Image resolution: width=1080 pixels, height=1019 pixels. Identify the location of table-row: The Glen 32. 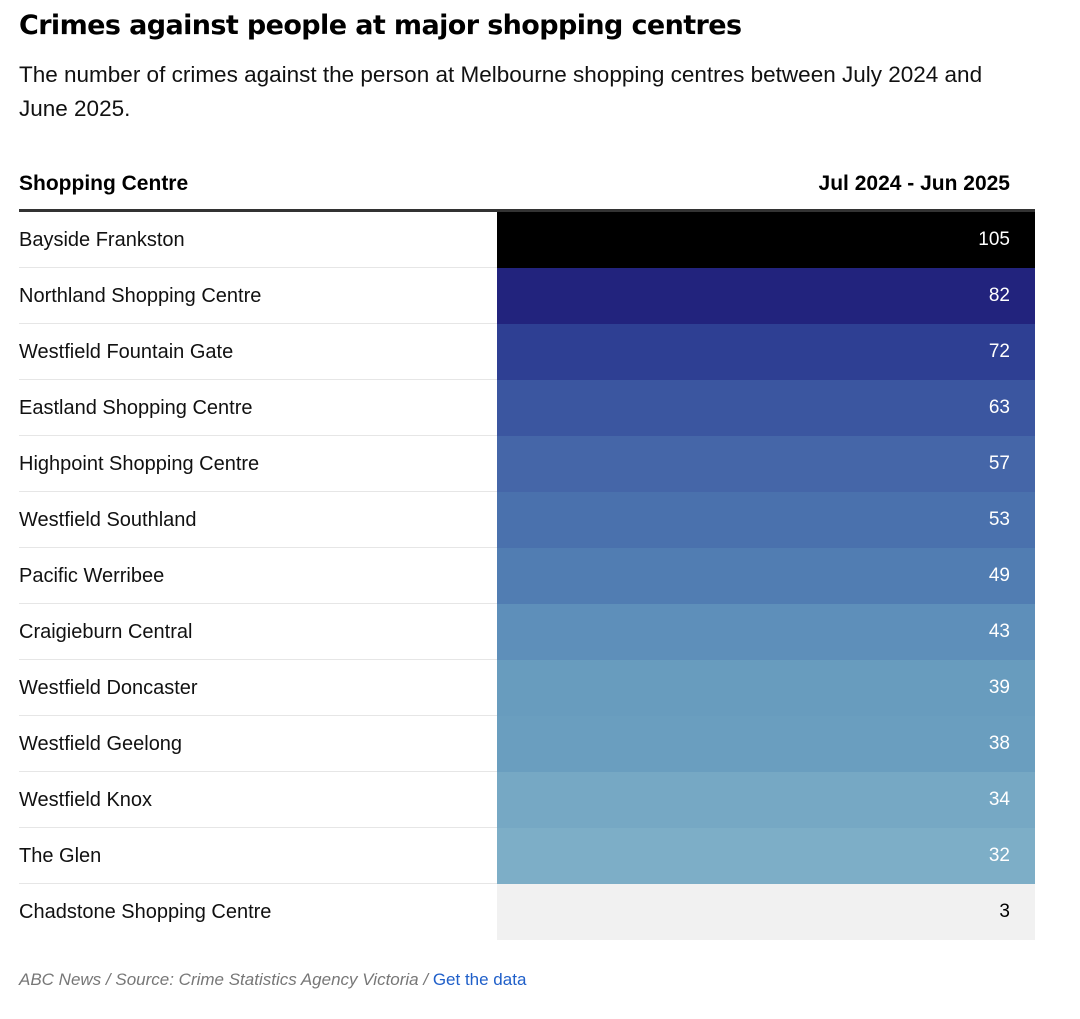
(527, 856).